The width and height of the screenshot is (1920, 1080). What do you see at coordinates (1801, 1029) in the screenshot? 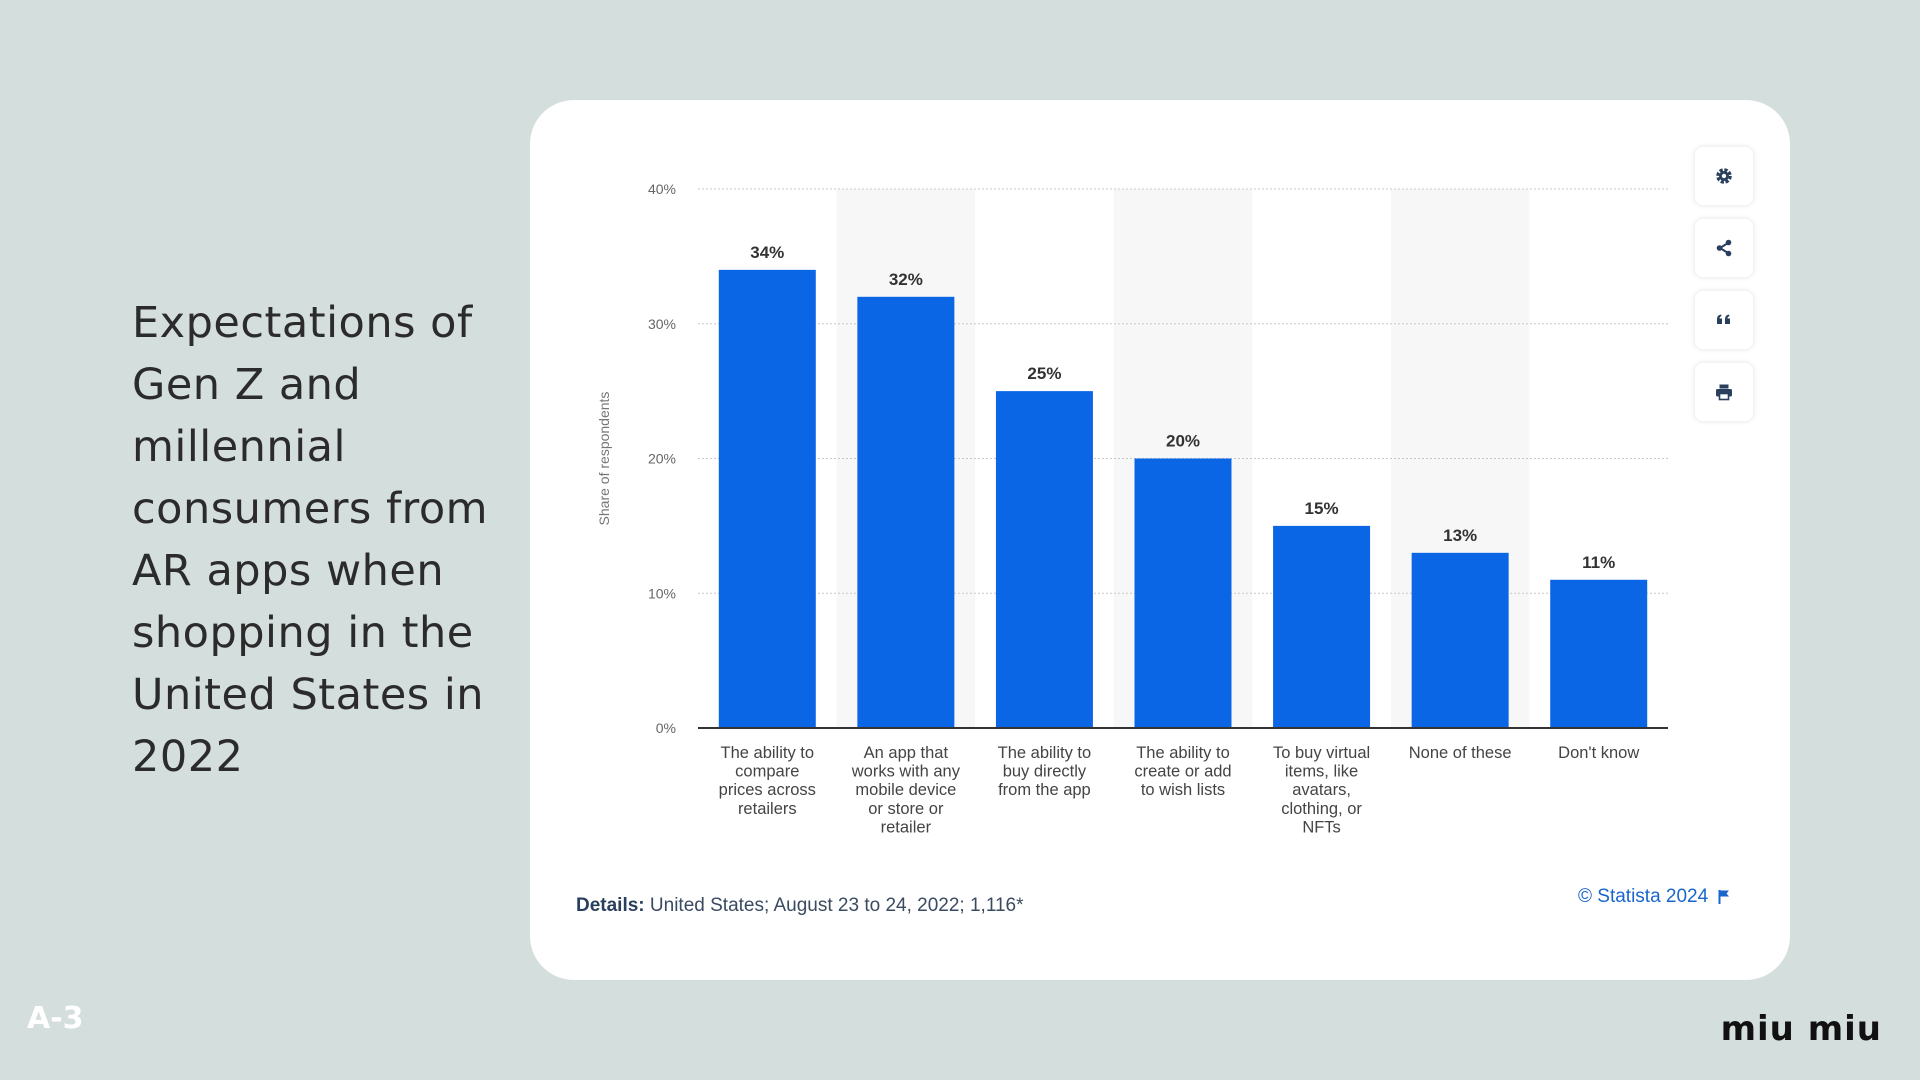
I see `brand-logo: miu miu` at bounding box center [1801, 1029].